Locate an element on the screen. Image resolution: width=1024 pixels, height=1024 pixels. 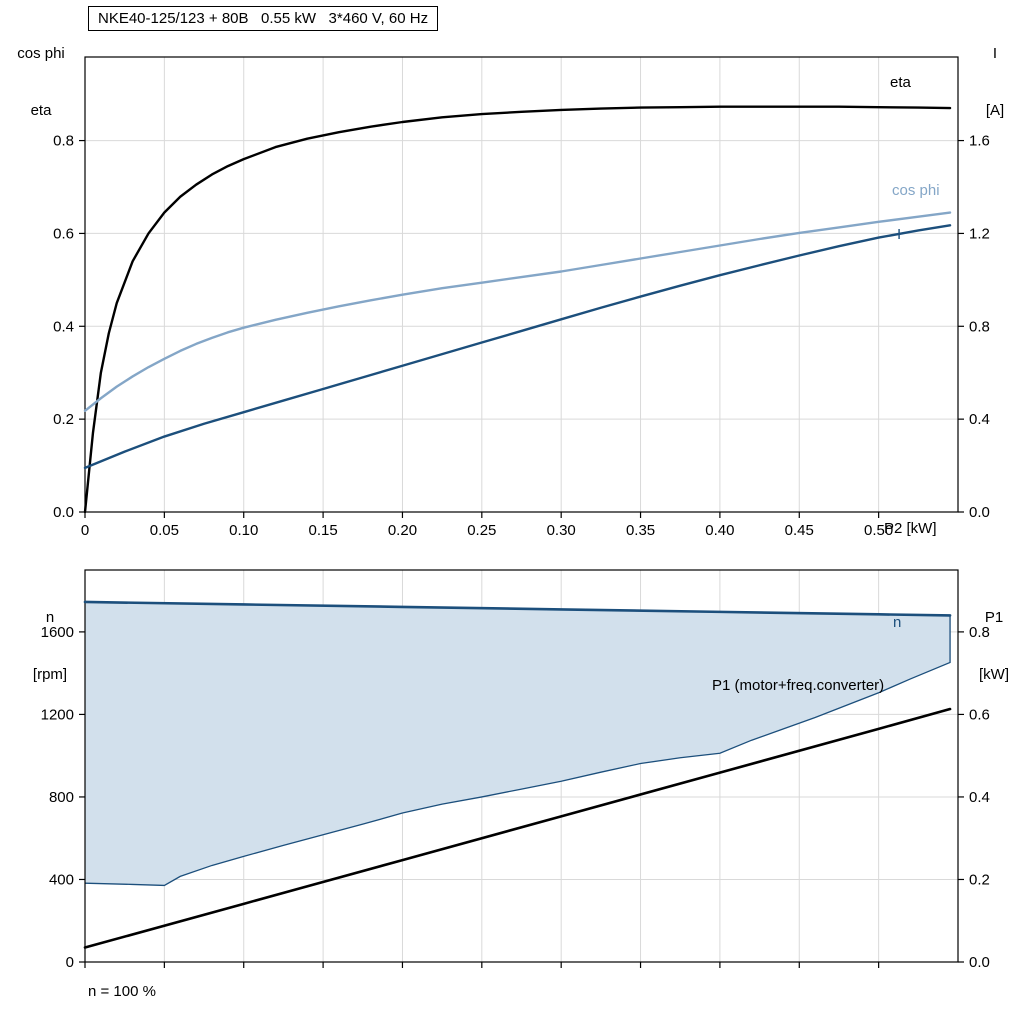
speed-axis-label: n is located at coordinates (50, 617).